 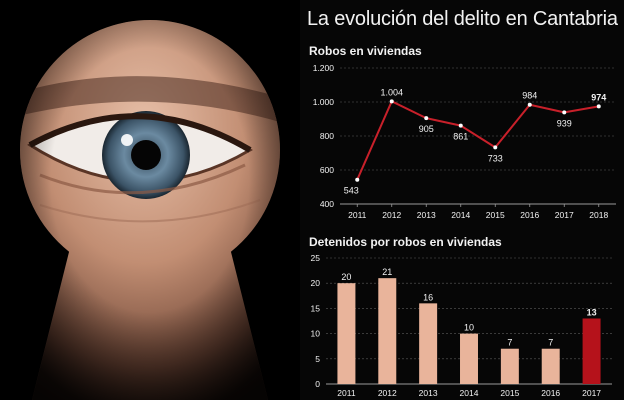 I want to click on bar-y-tick-label: 10, so click(x=316, y=334).